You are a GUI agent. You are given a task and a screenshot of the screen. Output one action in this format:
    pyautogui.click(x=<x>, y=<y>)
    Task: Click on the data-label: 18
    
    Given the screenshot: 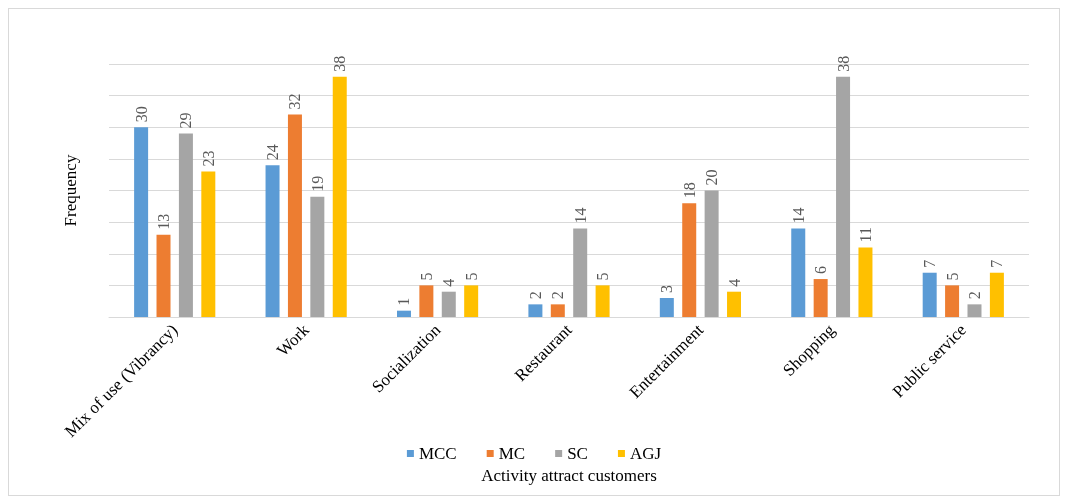 What is the action you would take?
    pyautogui.click(x=689, y=190)
    